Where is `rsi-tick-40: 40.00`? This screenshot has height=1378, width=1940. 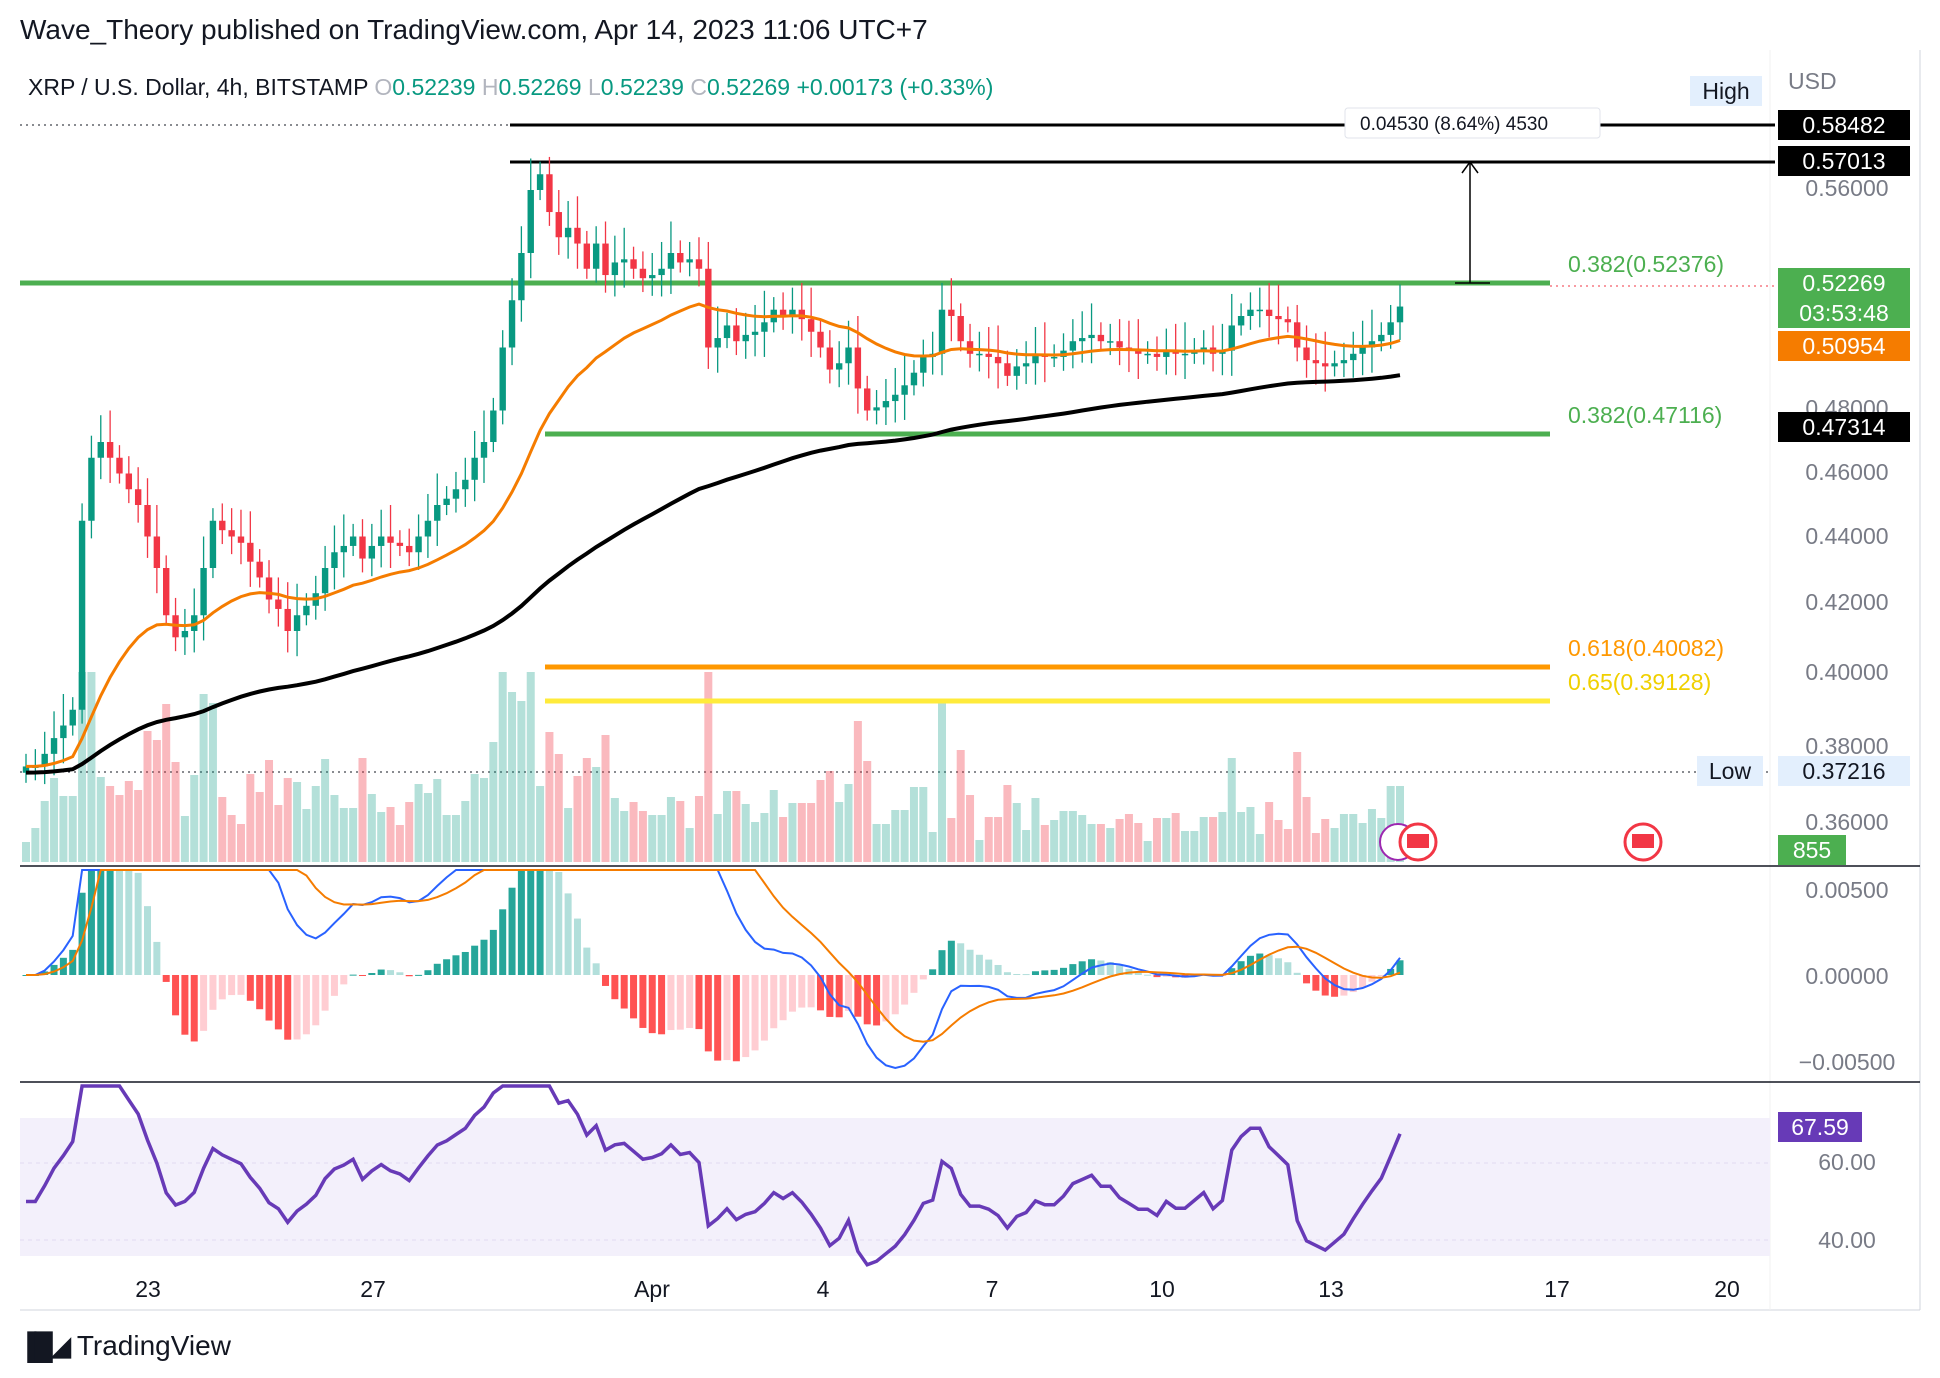
rsi-tick-40: 40.00 is located at coordinates (1847, 1240).